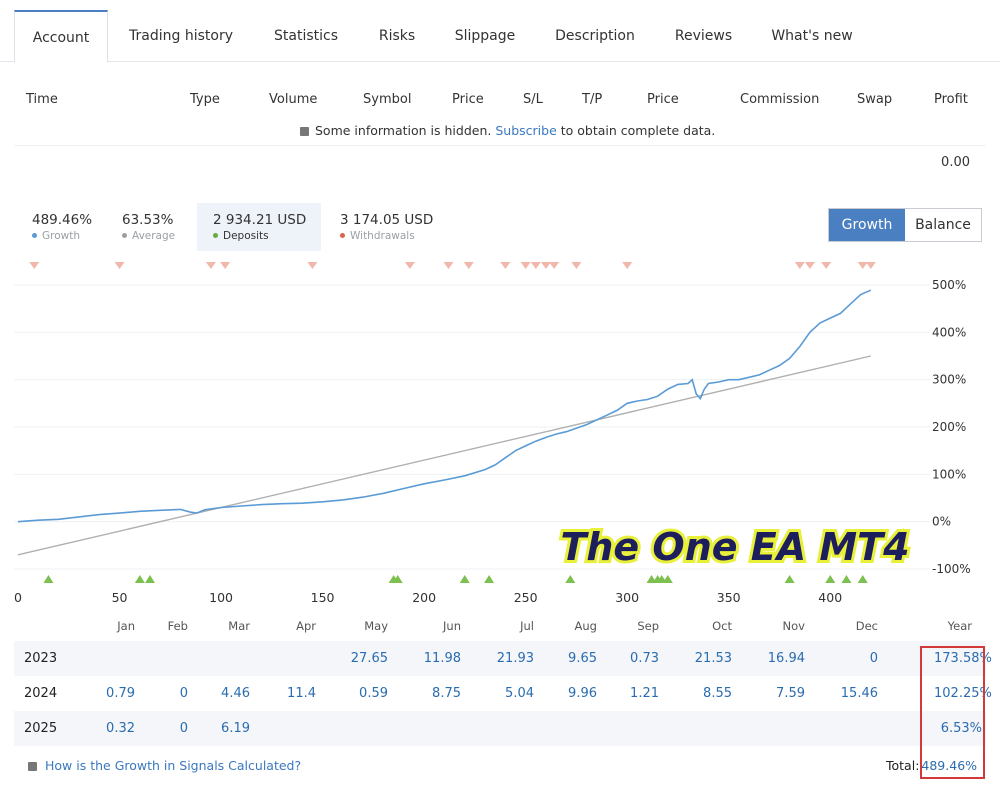 This screenshot has width=1000, height=789. Describe the element at coordinates (306, 626) in the screenshot. I see `month-apr: Apr` at that location.